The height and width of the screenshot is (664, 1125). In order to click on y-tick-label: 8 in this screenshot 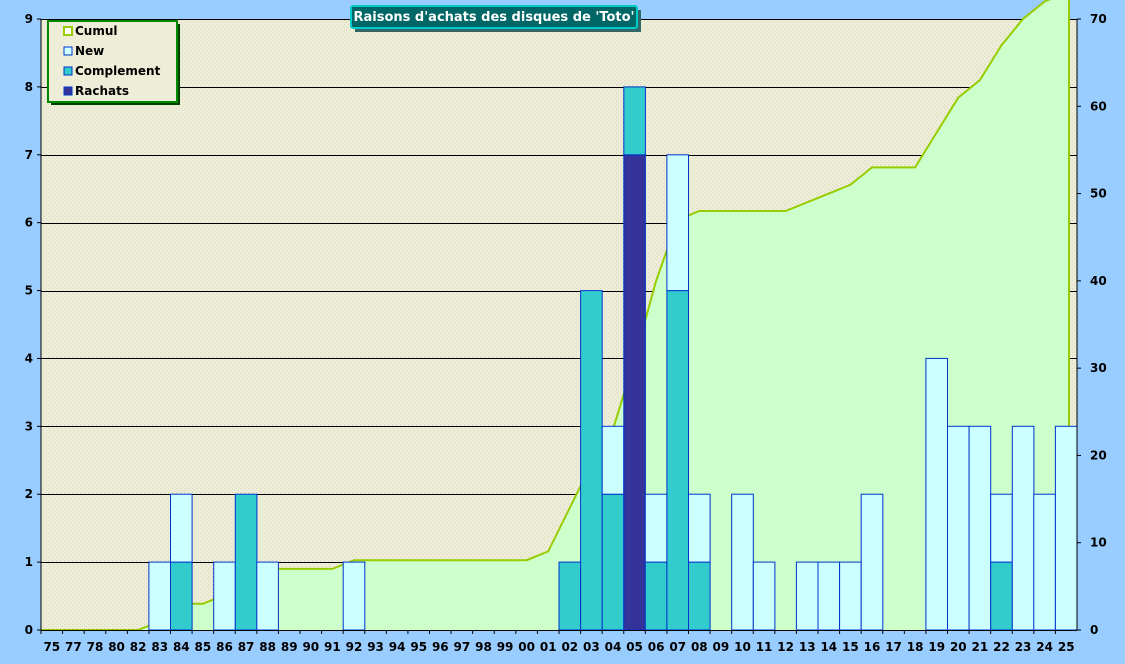, I will do `click(29, 87)`.